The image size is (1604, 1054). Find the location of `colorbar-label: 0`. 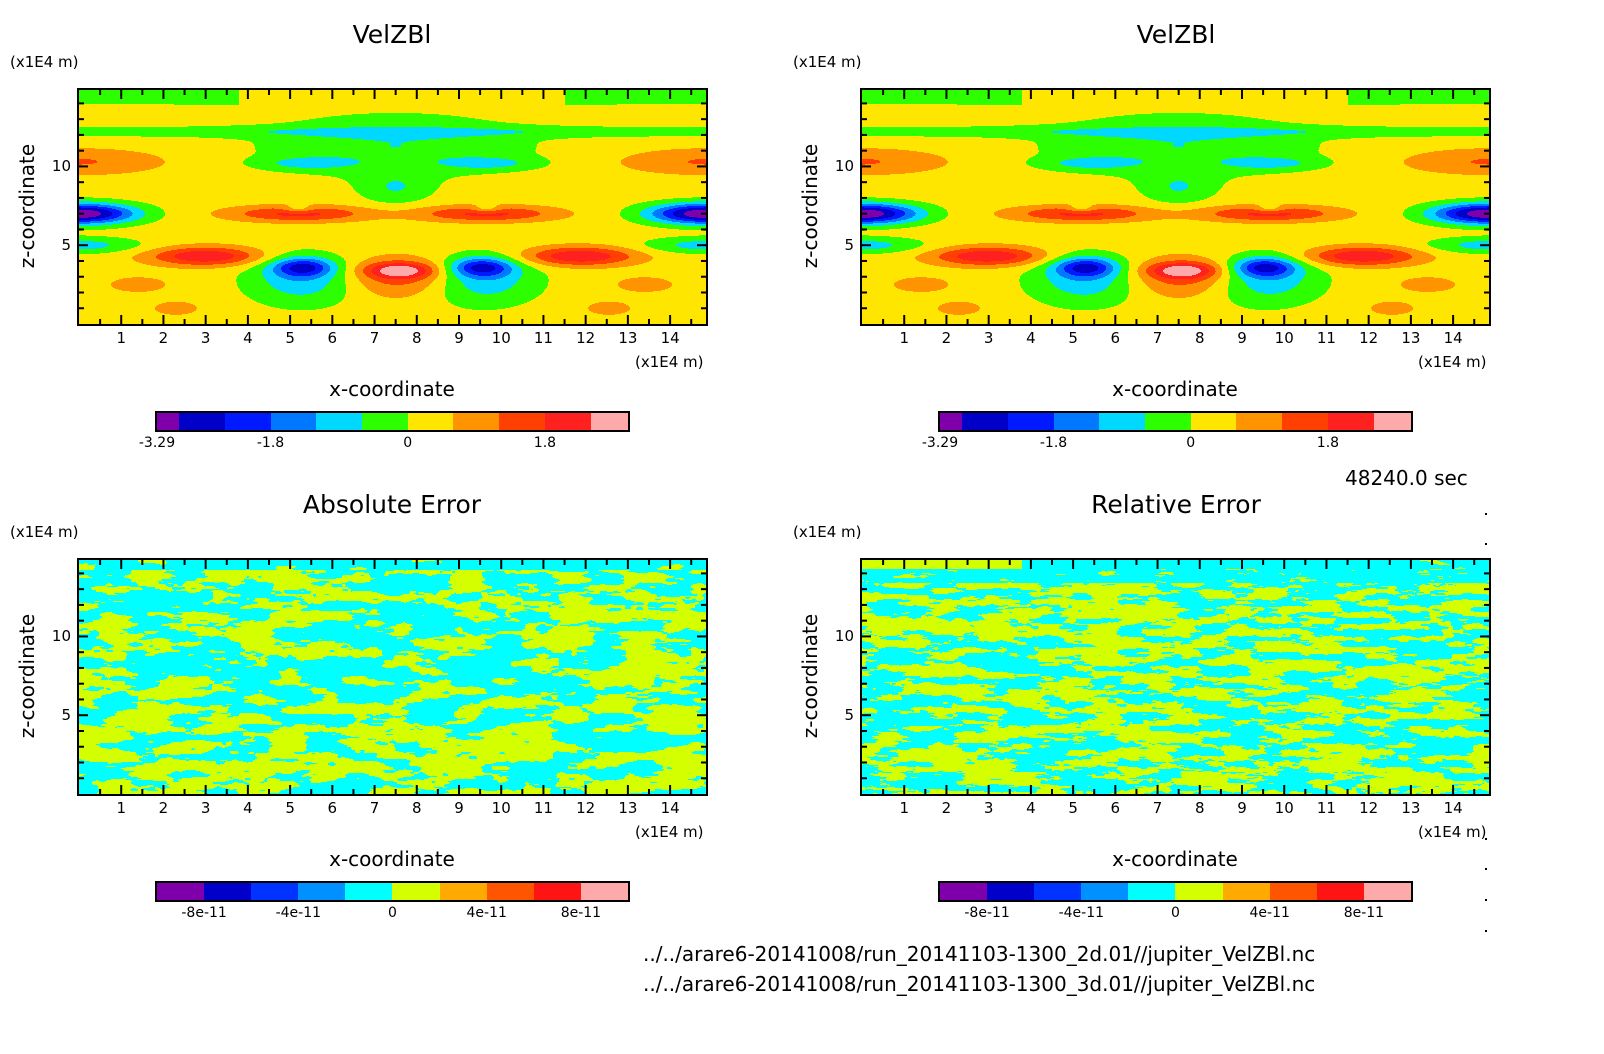

colorbar-label: 0 is located at coordinates (408, 443).